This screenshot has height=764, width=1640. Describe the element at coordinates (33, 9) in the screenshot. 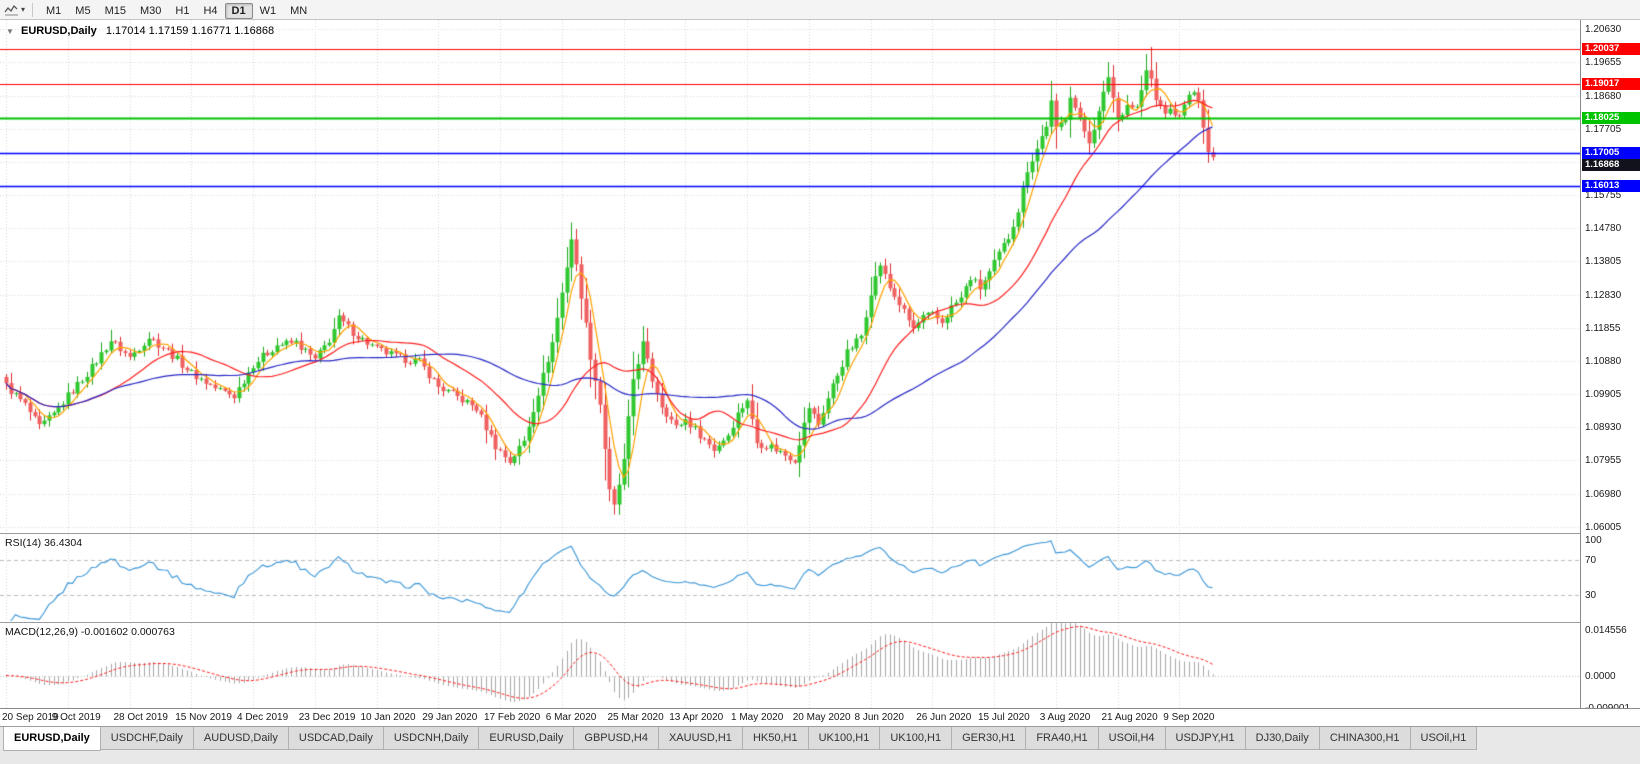

I see `toolbar-separator` at that location.